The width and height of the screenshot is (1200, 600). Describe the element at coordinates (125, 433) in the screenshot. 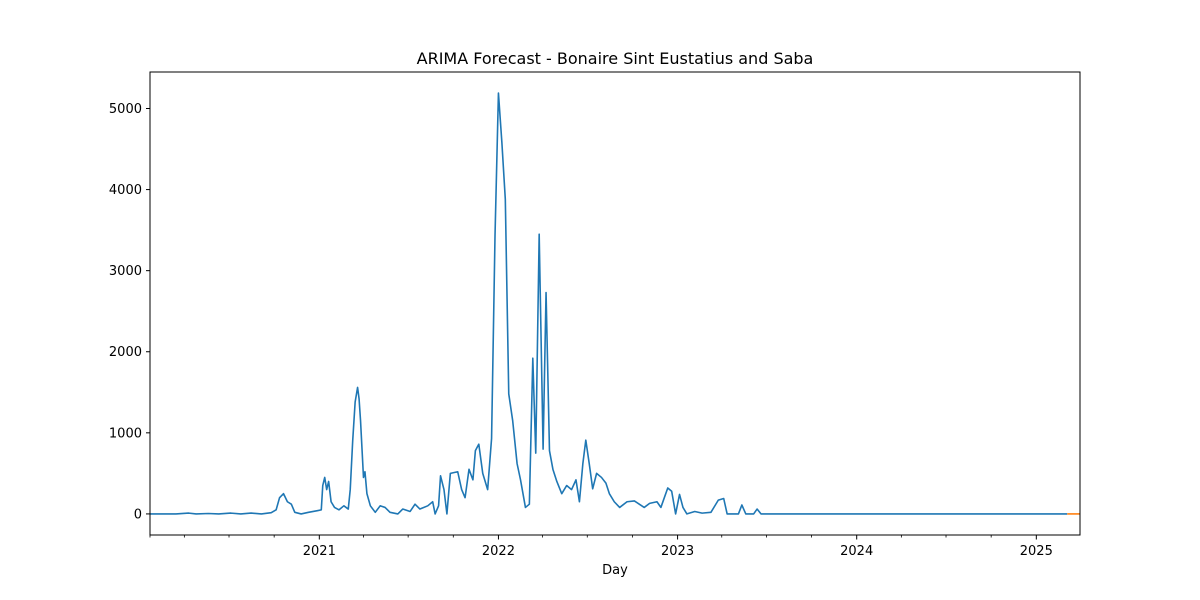

I see `y-tick-label: 1000` at that location.